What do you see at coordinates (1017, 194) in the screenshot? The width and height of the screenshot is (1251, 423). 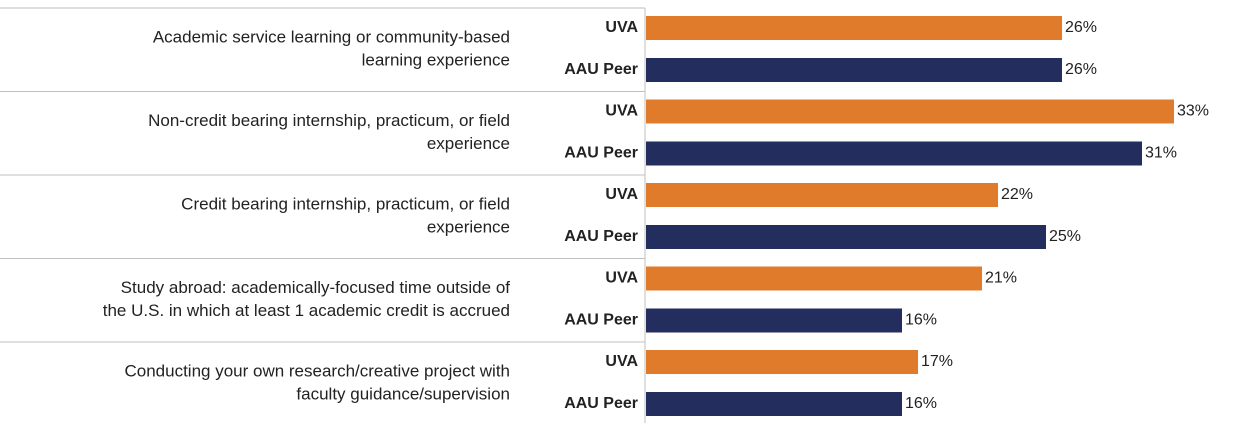 I see `value-label: 22%` at bounding box center [1017, 194].